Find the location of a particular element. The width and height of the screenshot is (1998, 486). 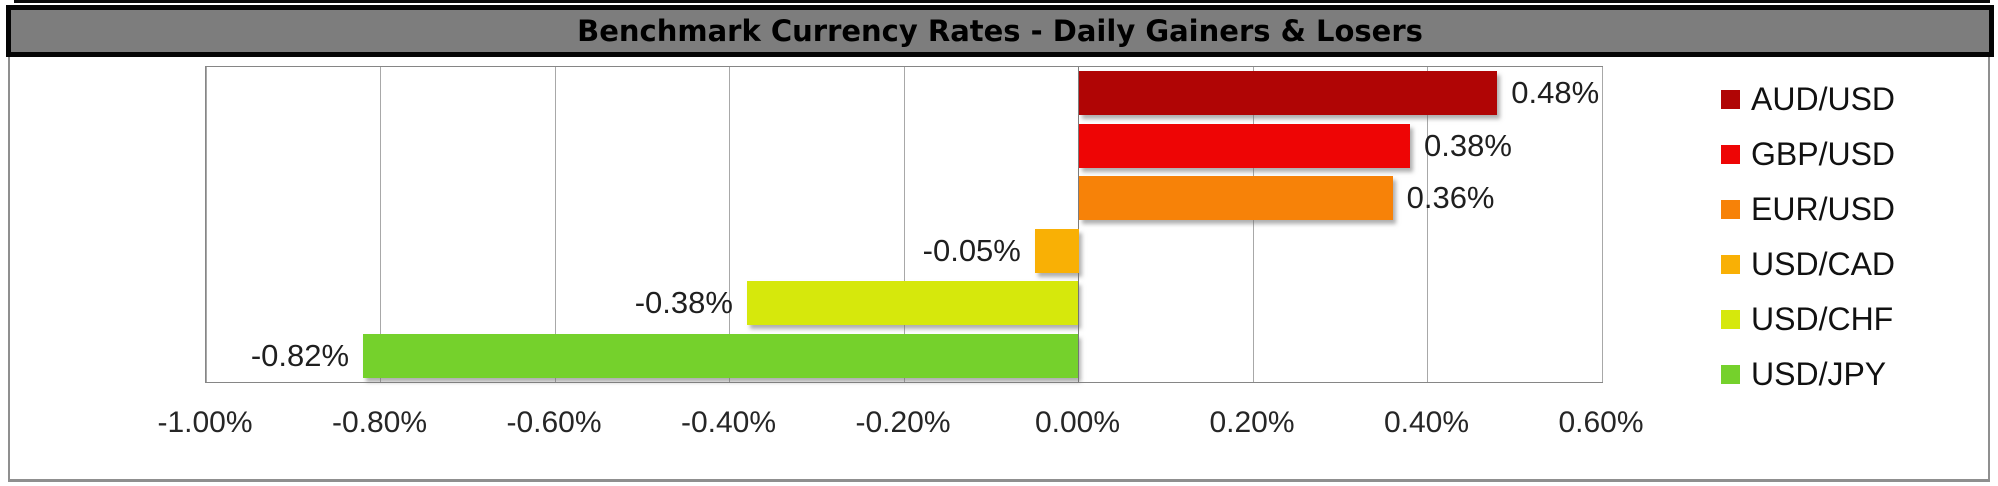

x-tick-label: 0.20% is located at coordinates (1252, 422).